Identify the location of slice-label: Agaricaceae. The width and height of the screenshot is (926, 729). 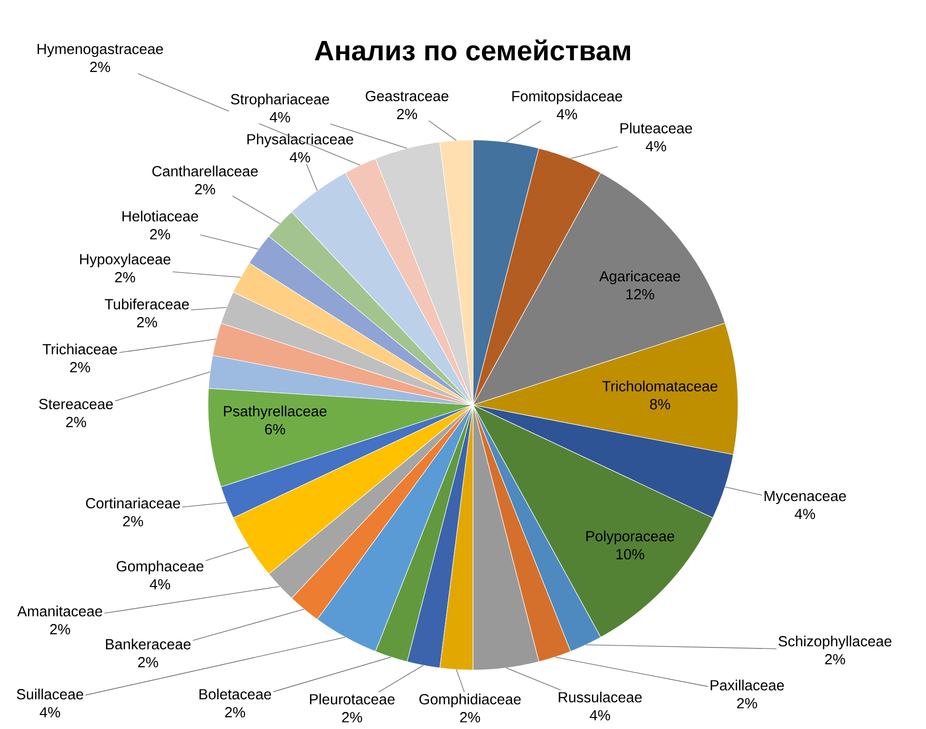
(639, 277).